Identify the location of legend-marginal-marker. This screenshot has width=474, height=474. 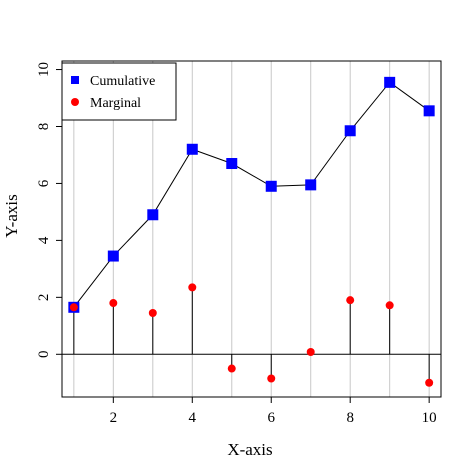
(75, 102).